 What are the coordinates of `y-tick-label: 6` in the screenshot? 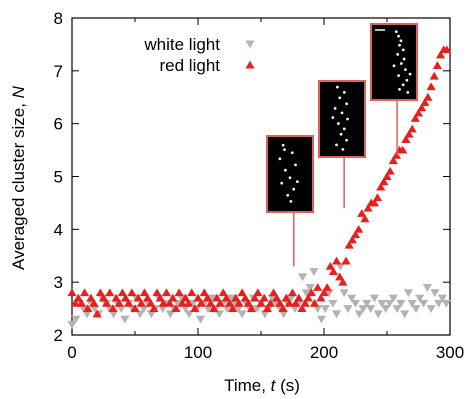 It's located at (58, 124).